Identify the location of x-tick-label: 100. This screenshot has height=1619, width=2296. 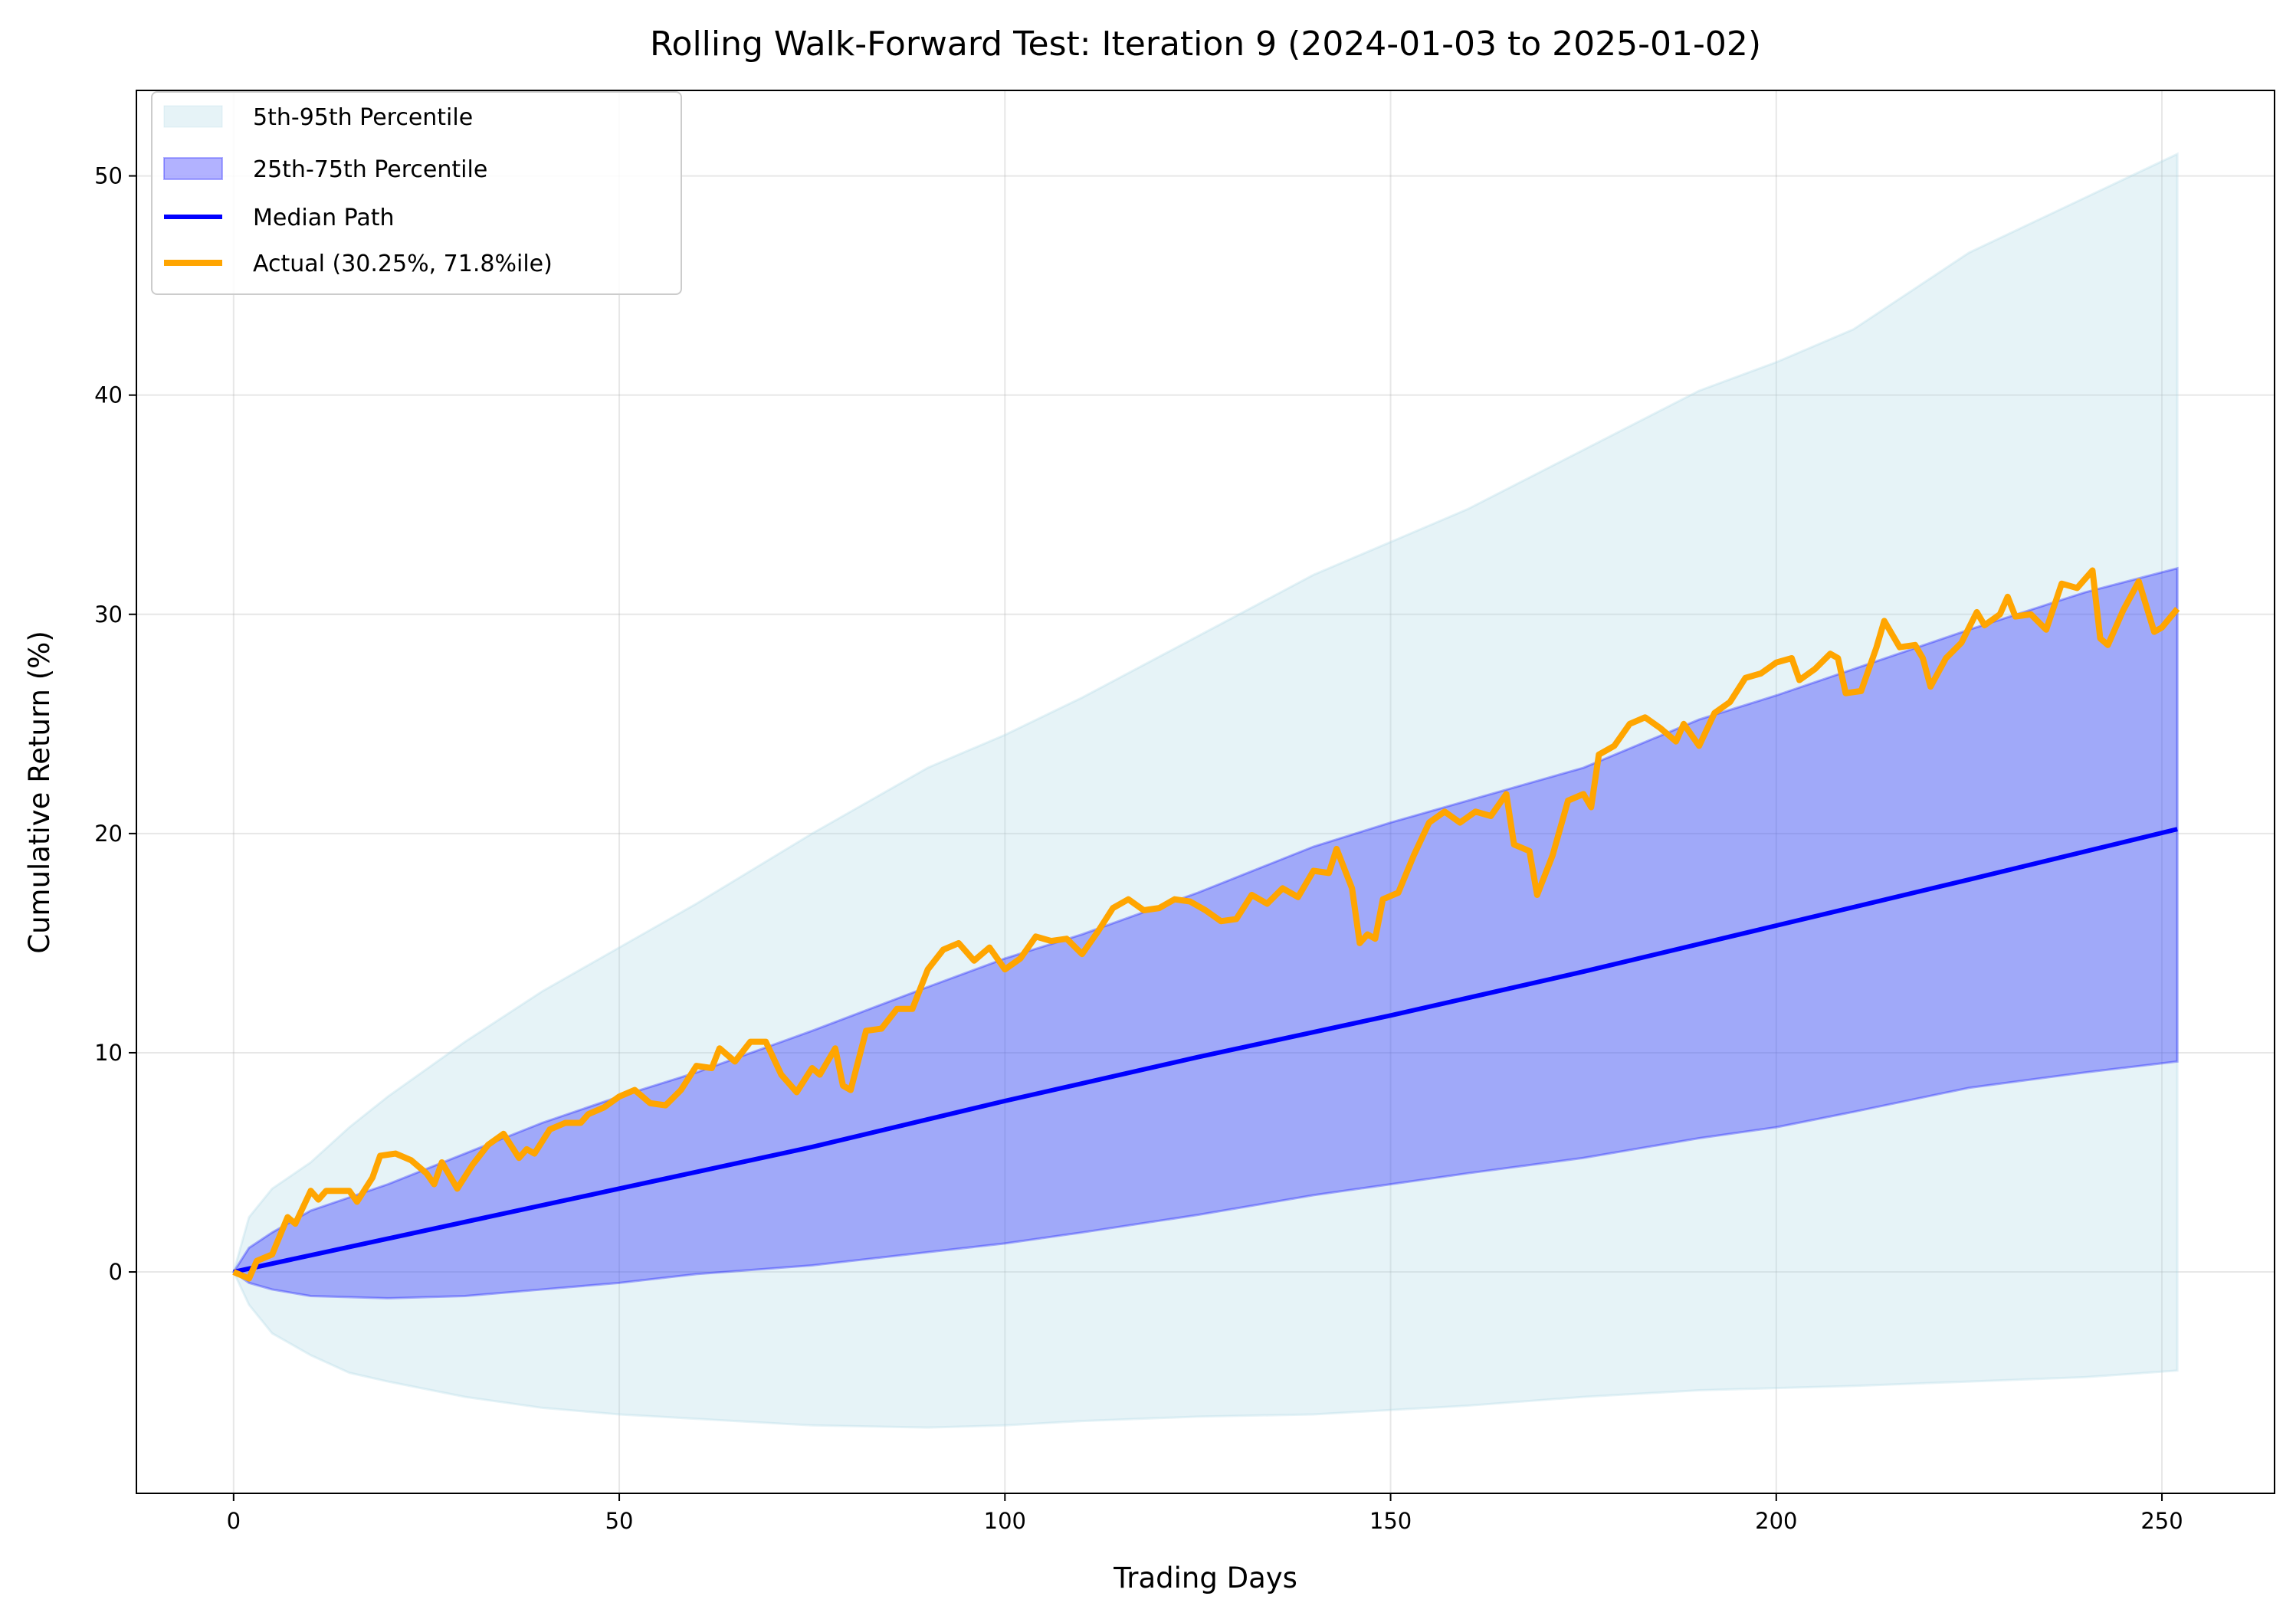
(1005, 1521).